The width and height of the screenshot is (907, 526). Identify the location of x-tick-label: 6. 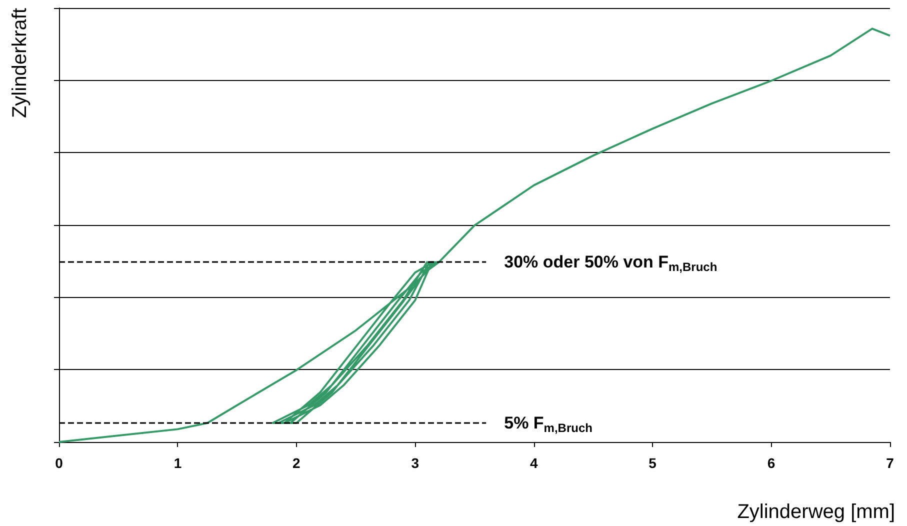
(771, 463).